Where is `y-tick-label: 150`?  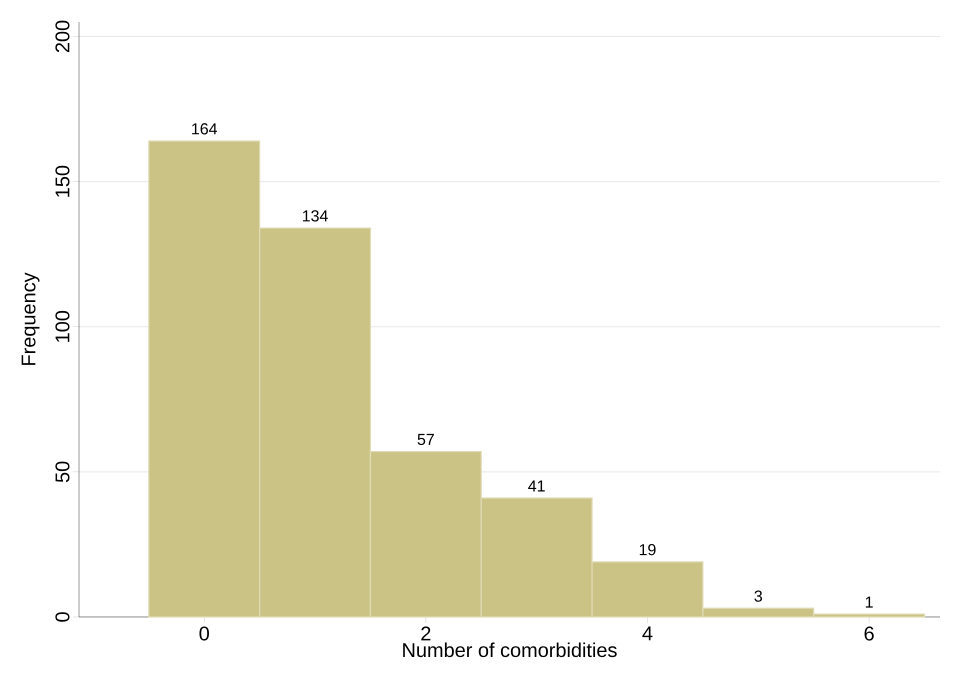
y-tick-label: 150 is located at coordinates (62, 181).